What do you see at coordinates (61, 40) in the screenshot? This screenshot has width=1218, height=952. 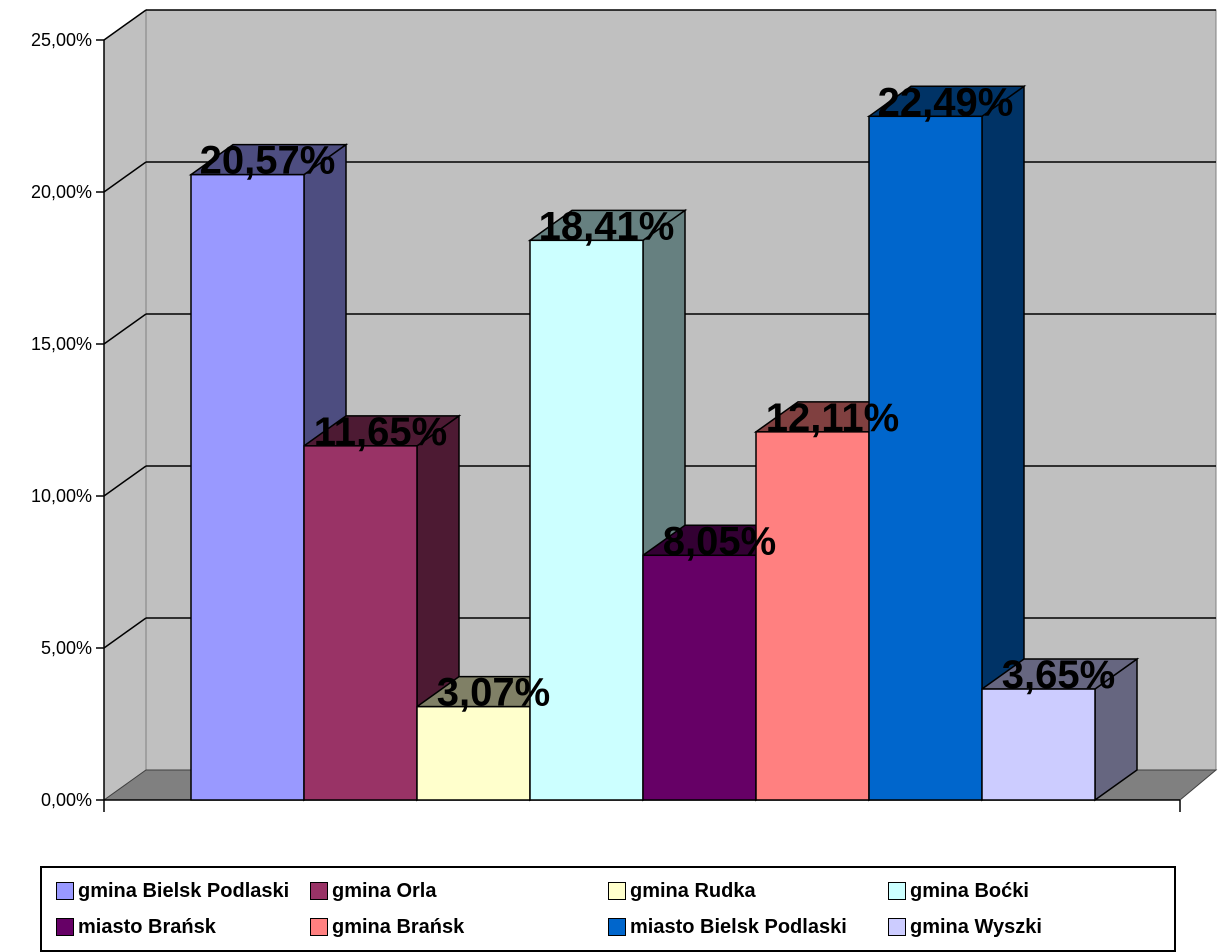 I see `y-tick-label: 25,00%` at bounding box center [61, 40].